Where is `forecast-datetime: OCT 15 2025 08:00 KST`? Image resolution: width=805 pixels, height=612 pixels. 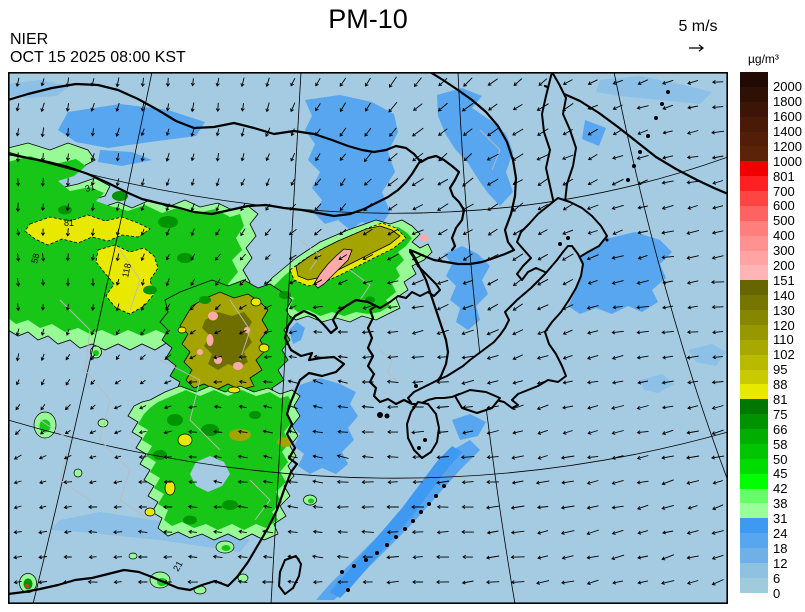 forecast-datetime: OCT 15 2025 08:00 KST is located at coordinates (98, 57).